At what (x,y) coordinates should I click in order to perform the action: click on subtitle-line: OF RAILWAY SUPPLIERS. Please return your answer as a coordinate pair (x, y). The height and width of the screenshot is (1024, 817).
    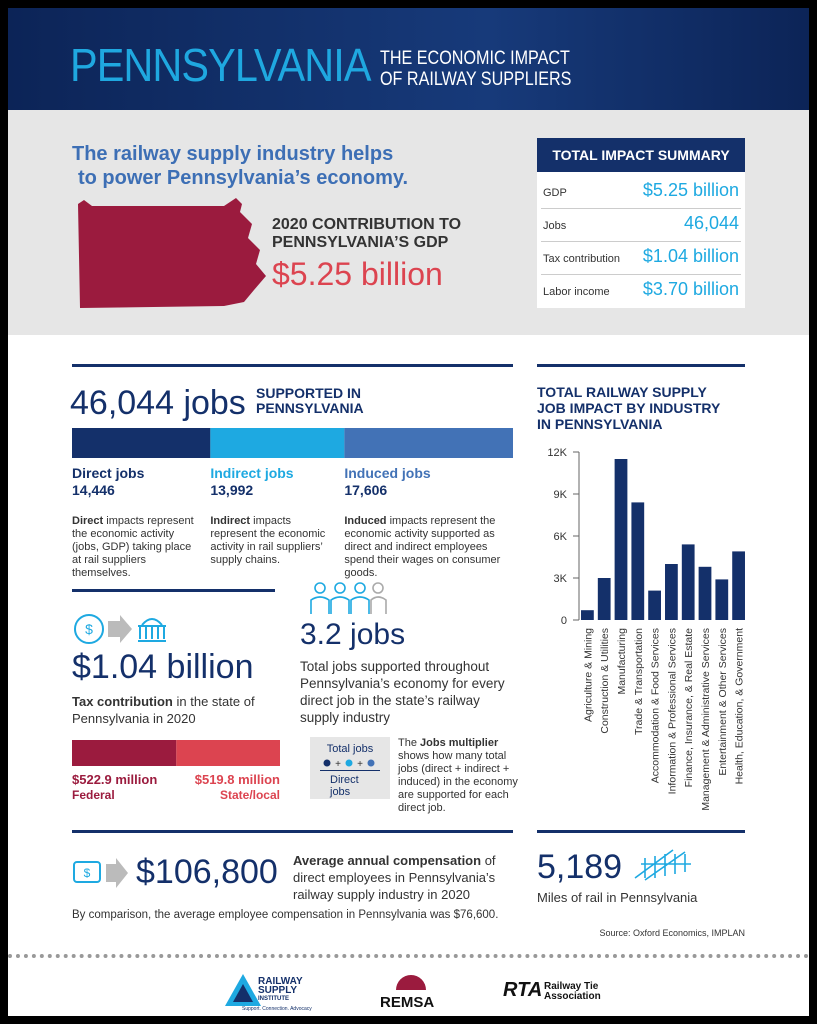
    Looking at the image, I should click on (476, 79).